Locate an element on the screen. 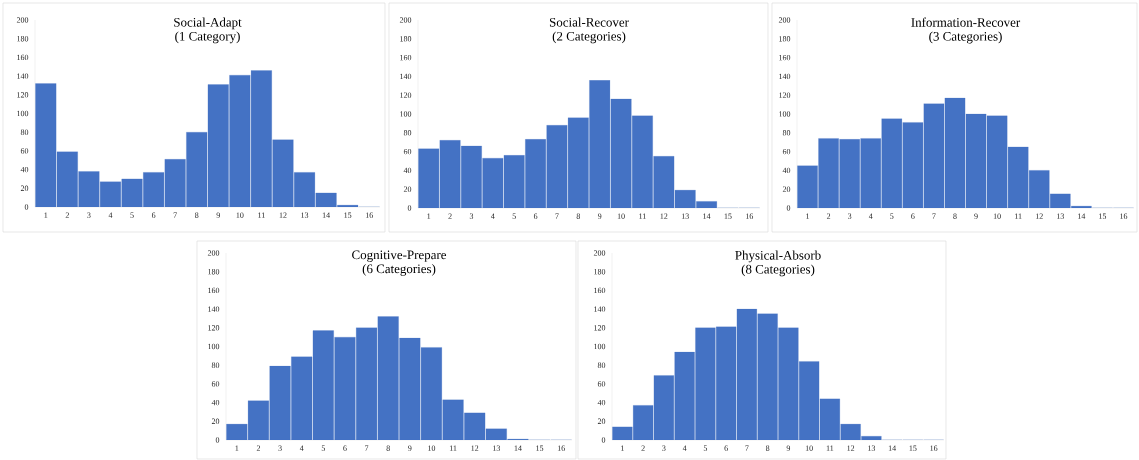  chart-title: Social-Adapt is located at coordinates (208, 23).